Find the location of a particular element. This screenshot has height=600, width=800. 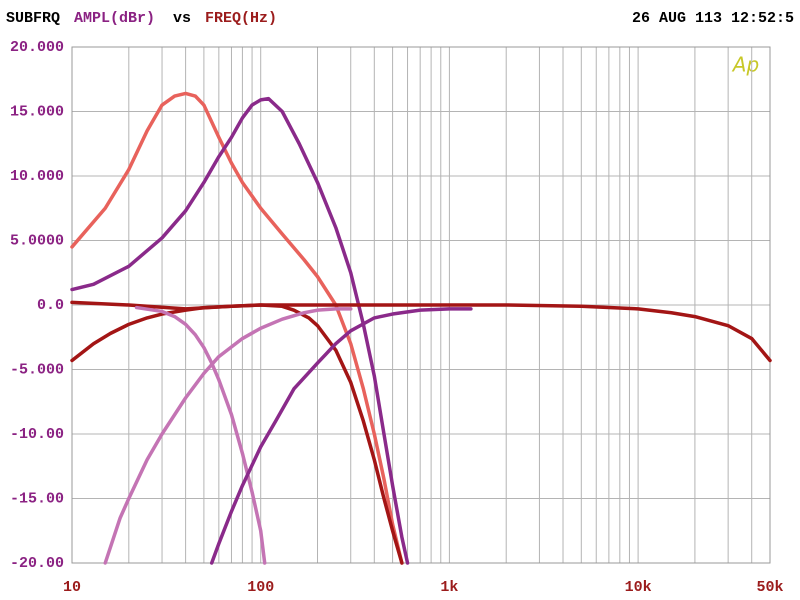

y-tick-label: -15.00 is located at coordinates (37, 498).